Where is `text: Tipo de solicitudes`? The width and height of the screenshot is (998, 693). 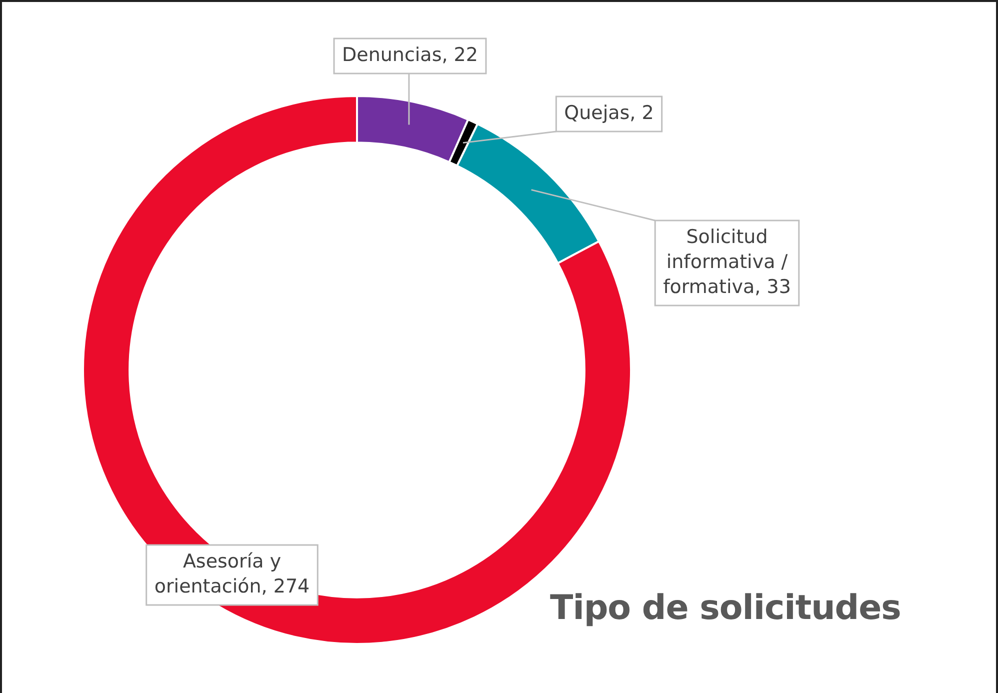 text: Tipo de solicitudes is located at coordinates (725, 608).